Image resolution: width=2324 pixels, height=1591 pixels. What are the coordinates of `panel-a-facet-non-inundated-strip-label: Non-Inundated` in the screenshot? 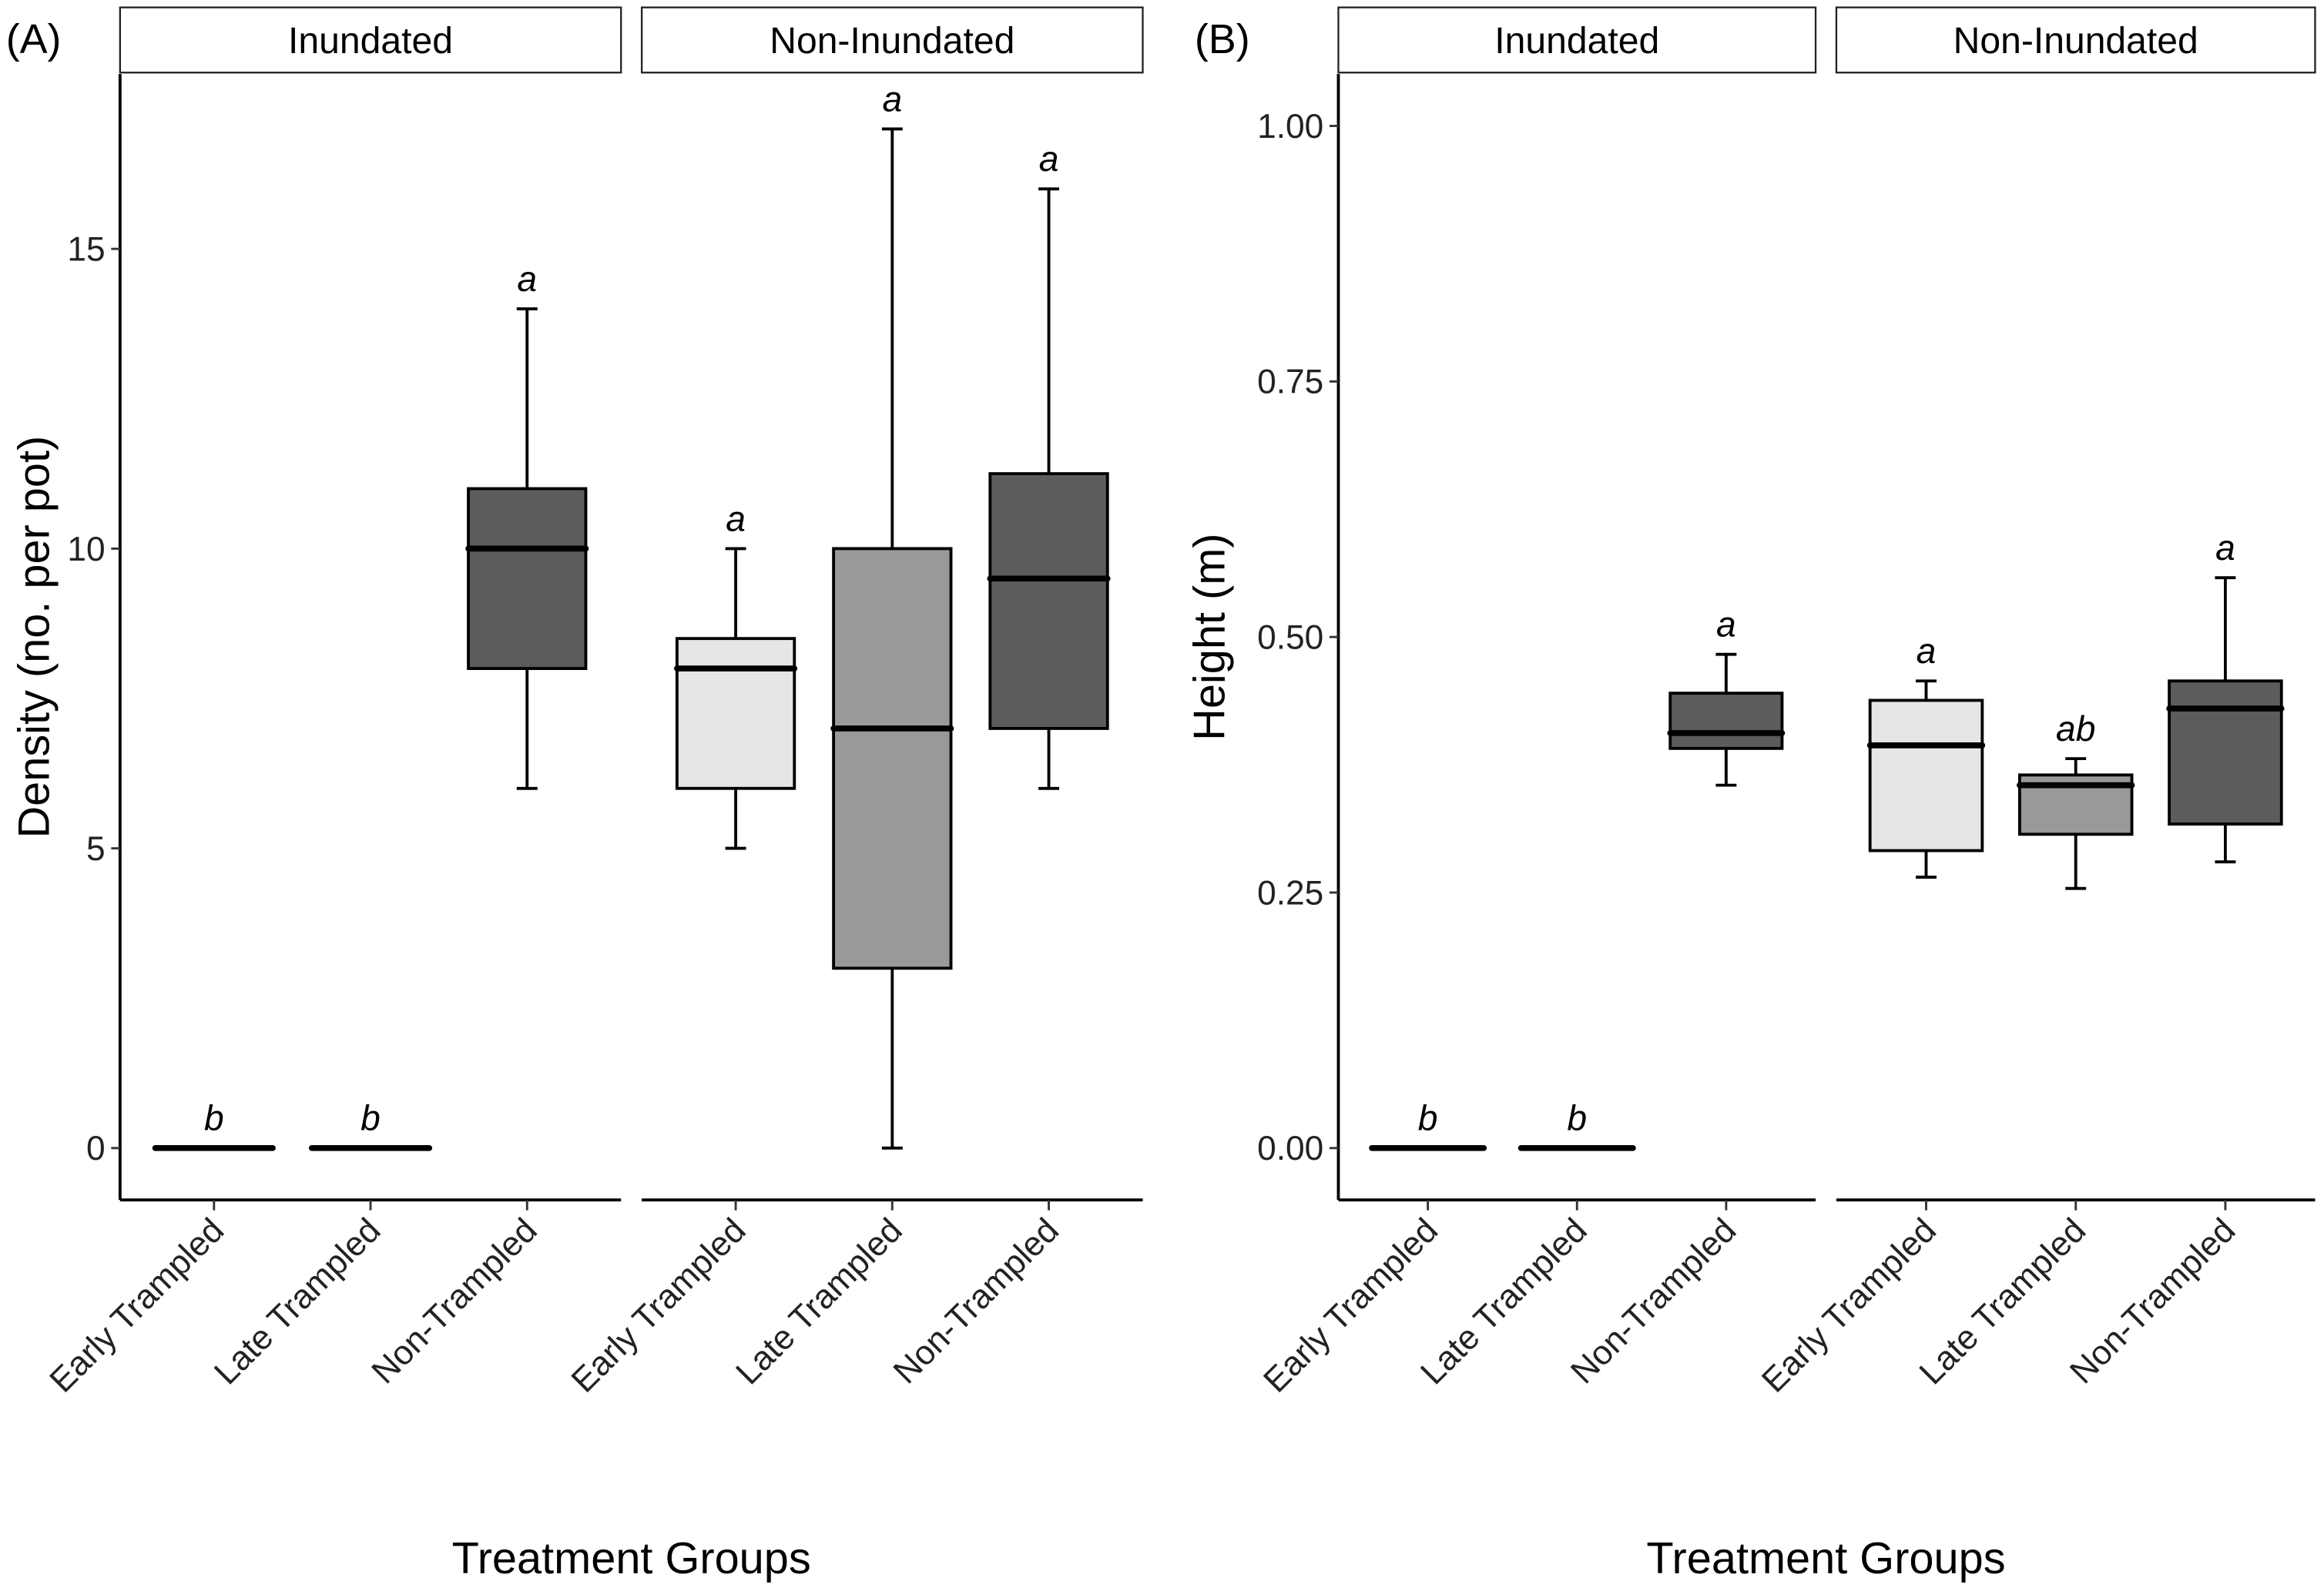 It's located at (892, 41).